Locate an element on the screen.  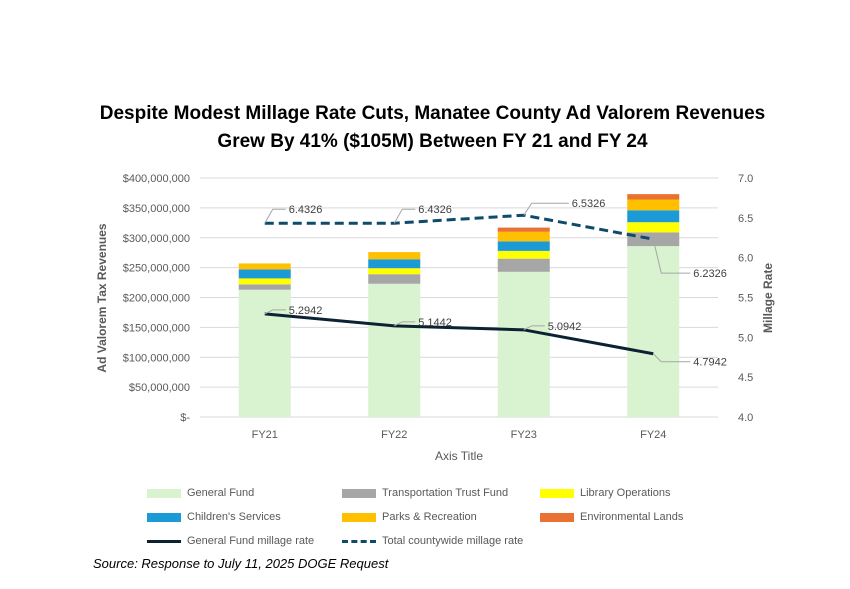
data-label: 6.2326 is located at coordinates (710, 274).